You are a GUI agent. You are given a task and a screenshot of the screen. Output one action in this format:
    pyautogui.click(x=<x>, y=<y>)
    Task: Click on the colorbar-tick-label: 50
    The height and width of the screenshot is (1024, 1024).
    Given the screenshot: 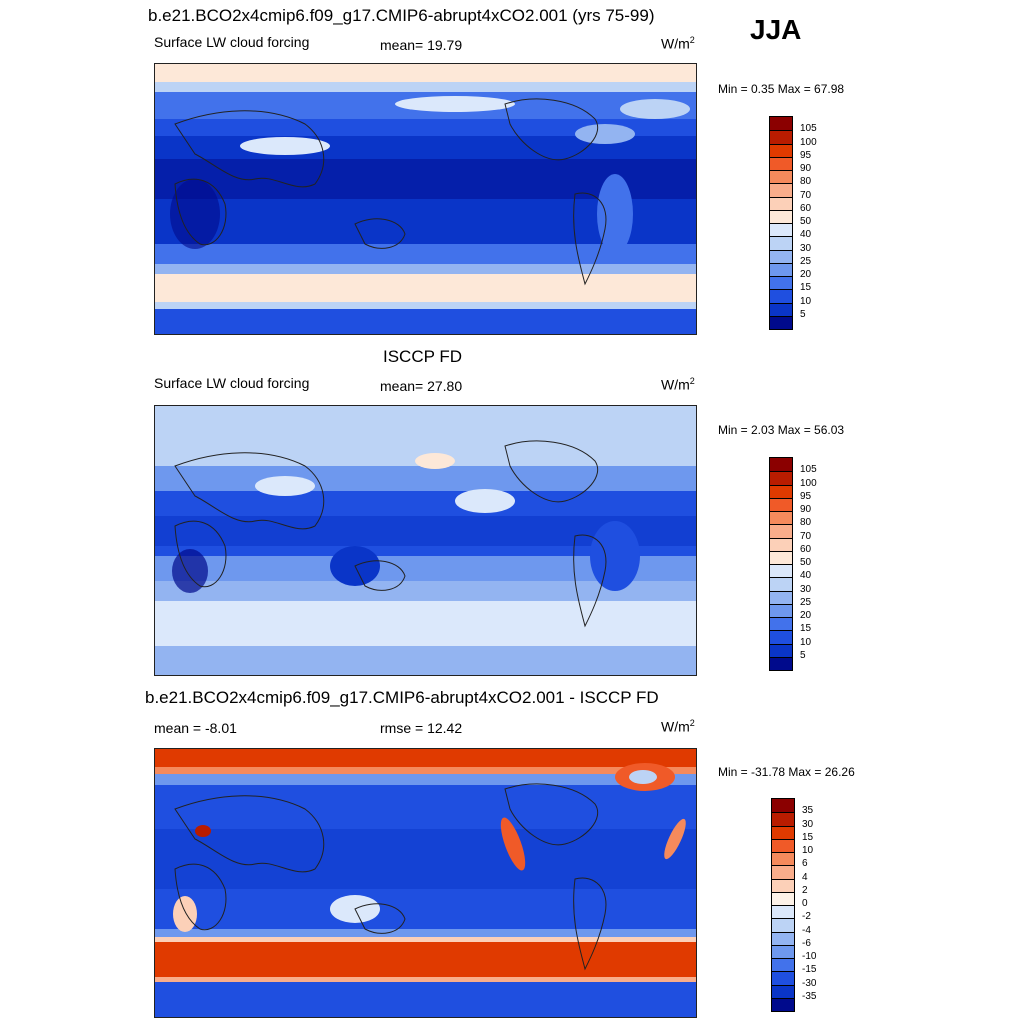 What is the action you would take?
    pyautogui.click(x=806, y=562)
    